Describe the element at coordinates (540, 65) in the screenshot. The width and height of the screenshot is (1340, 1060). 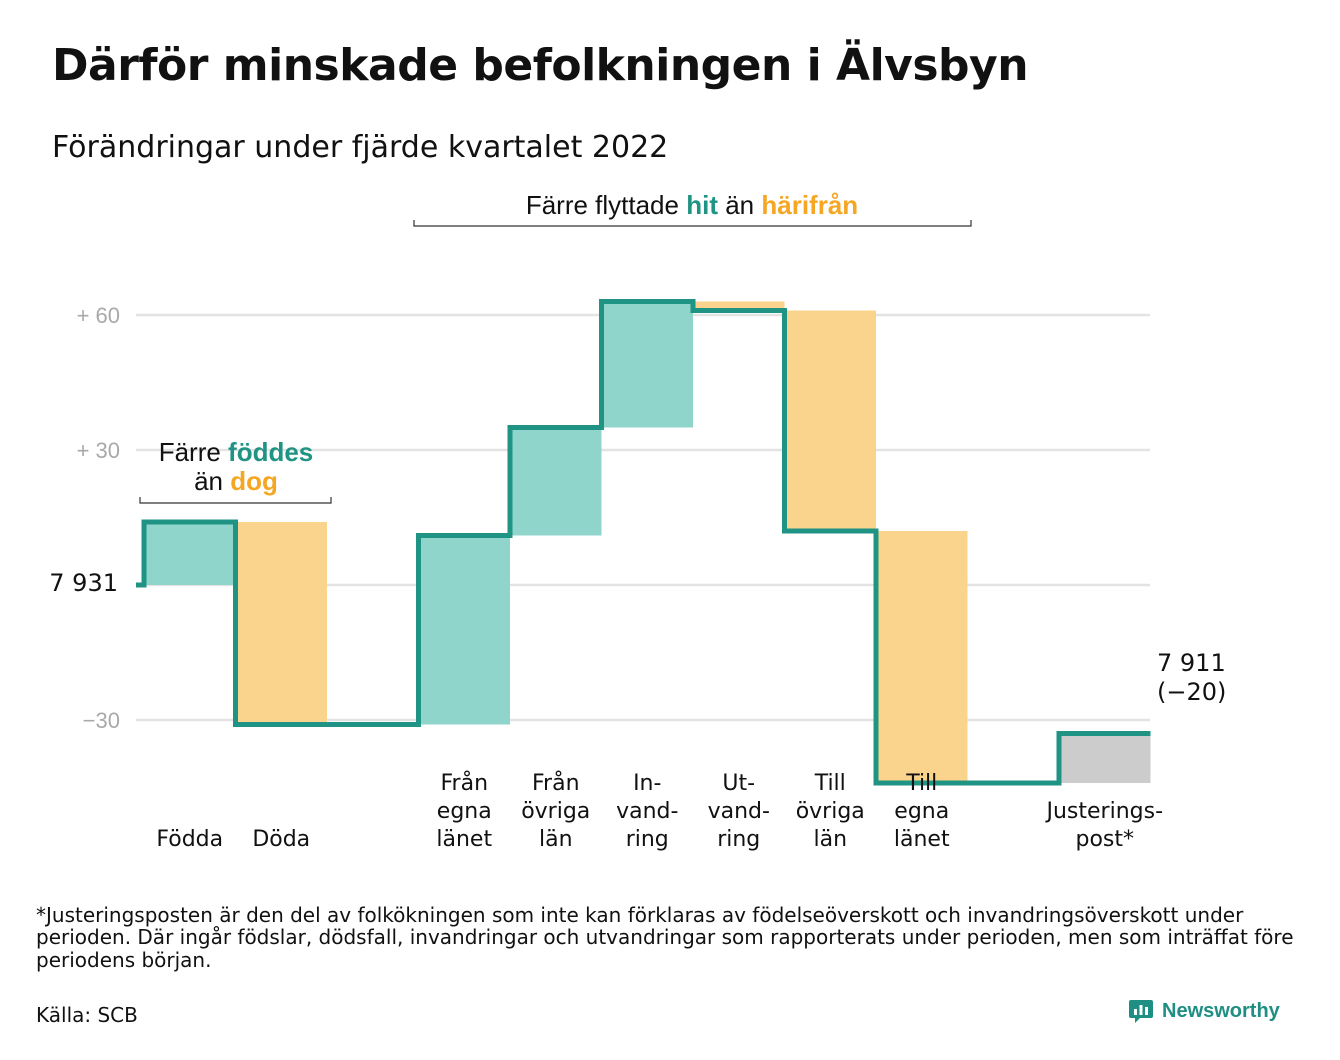
I see `chart-title: Därför minskade befolkningen i Älvsbyn` at that location.